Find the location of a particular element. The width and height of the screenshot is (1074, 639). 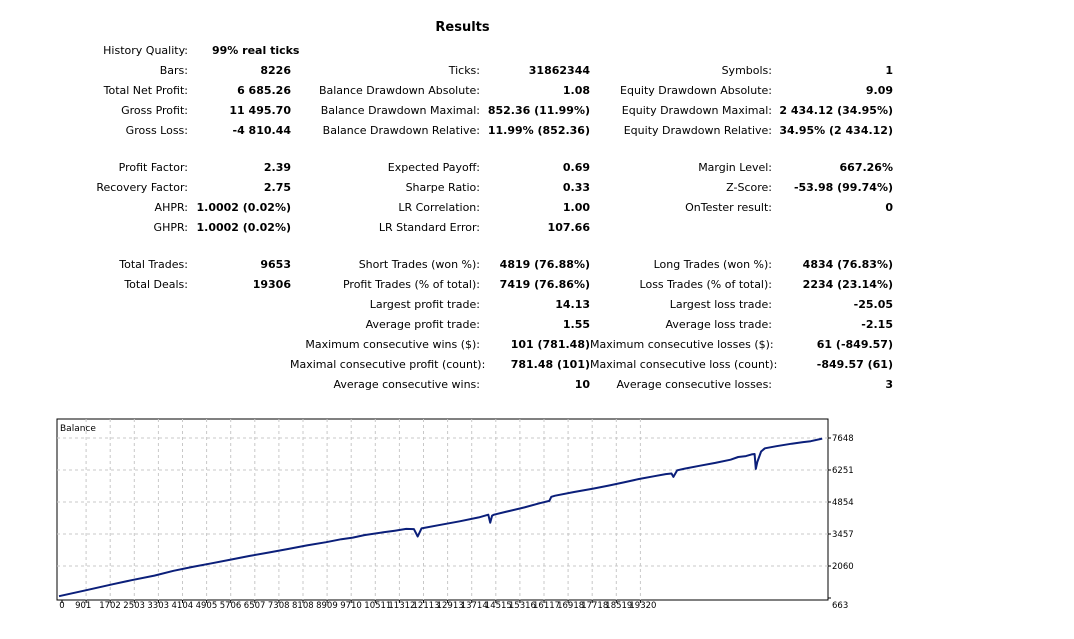

balance-drawdown-absolute-label: Balance Drawdown Absolute: is located at coordinates (399, 90).